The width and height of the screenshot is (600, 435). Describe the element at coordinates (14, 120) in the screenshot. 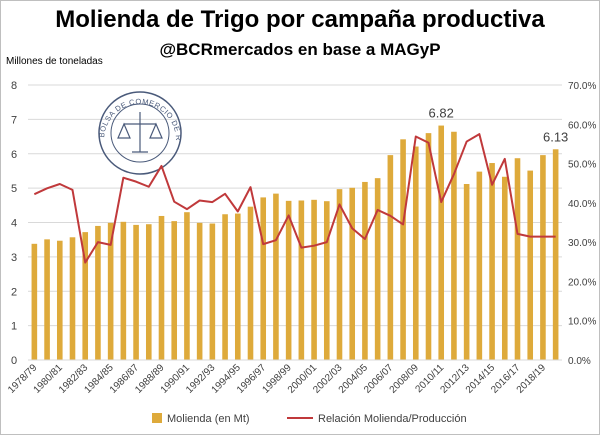

I see `y-tick-label: 7` at that location.